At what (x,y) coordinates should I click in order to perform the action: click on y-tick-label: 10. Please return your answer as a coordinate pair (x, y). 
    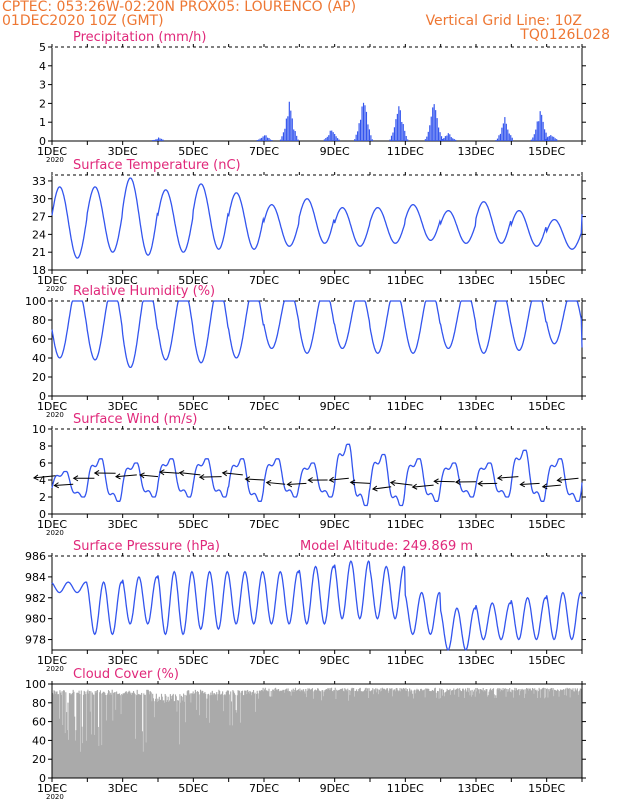
    Looking at the image, I should click on (39, 429).